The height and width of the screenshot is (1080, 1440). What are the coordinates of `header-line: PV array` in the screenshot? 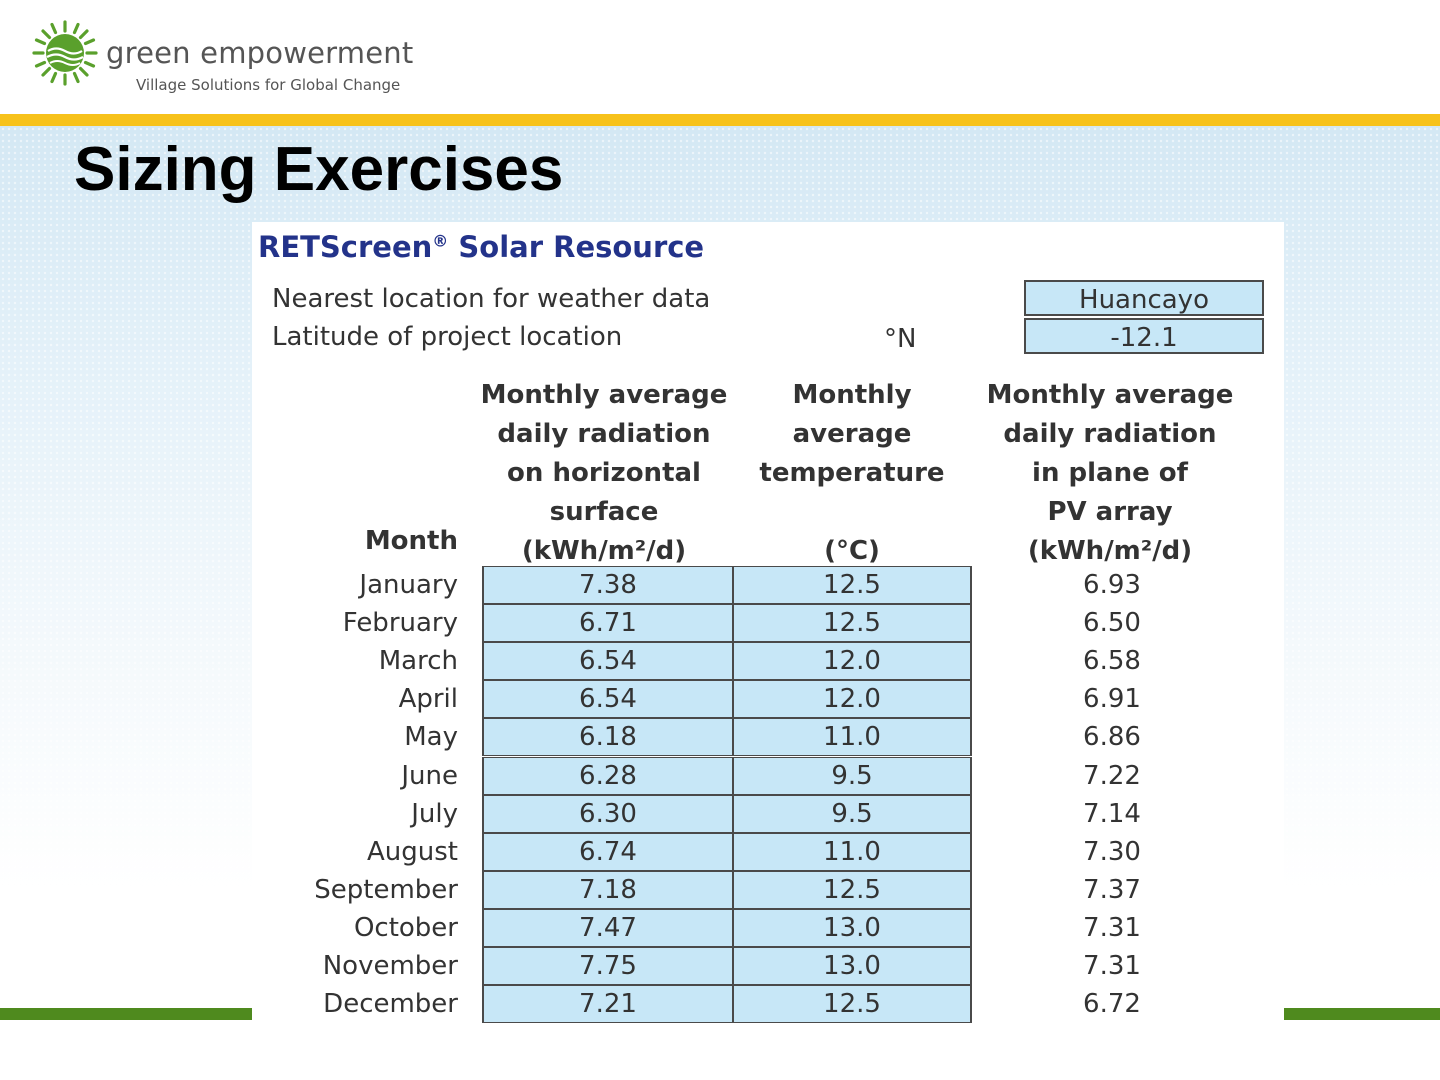 It's located at (1110, 512).